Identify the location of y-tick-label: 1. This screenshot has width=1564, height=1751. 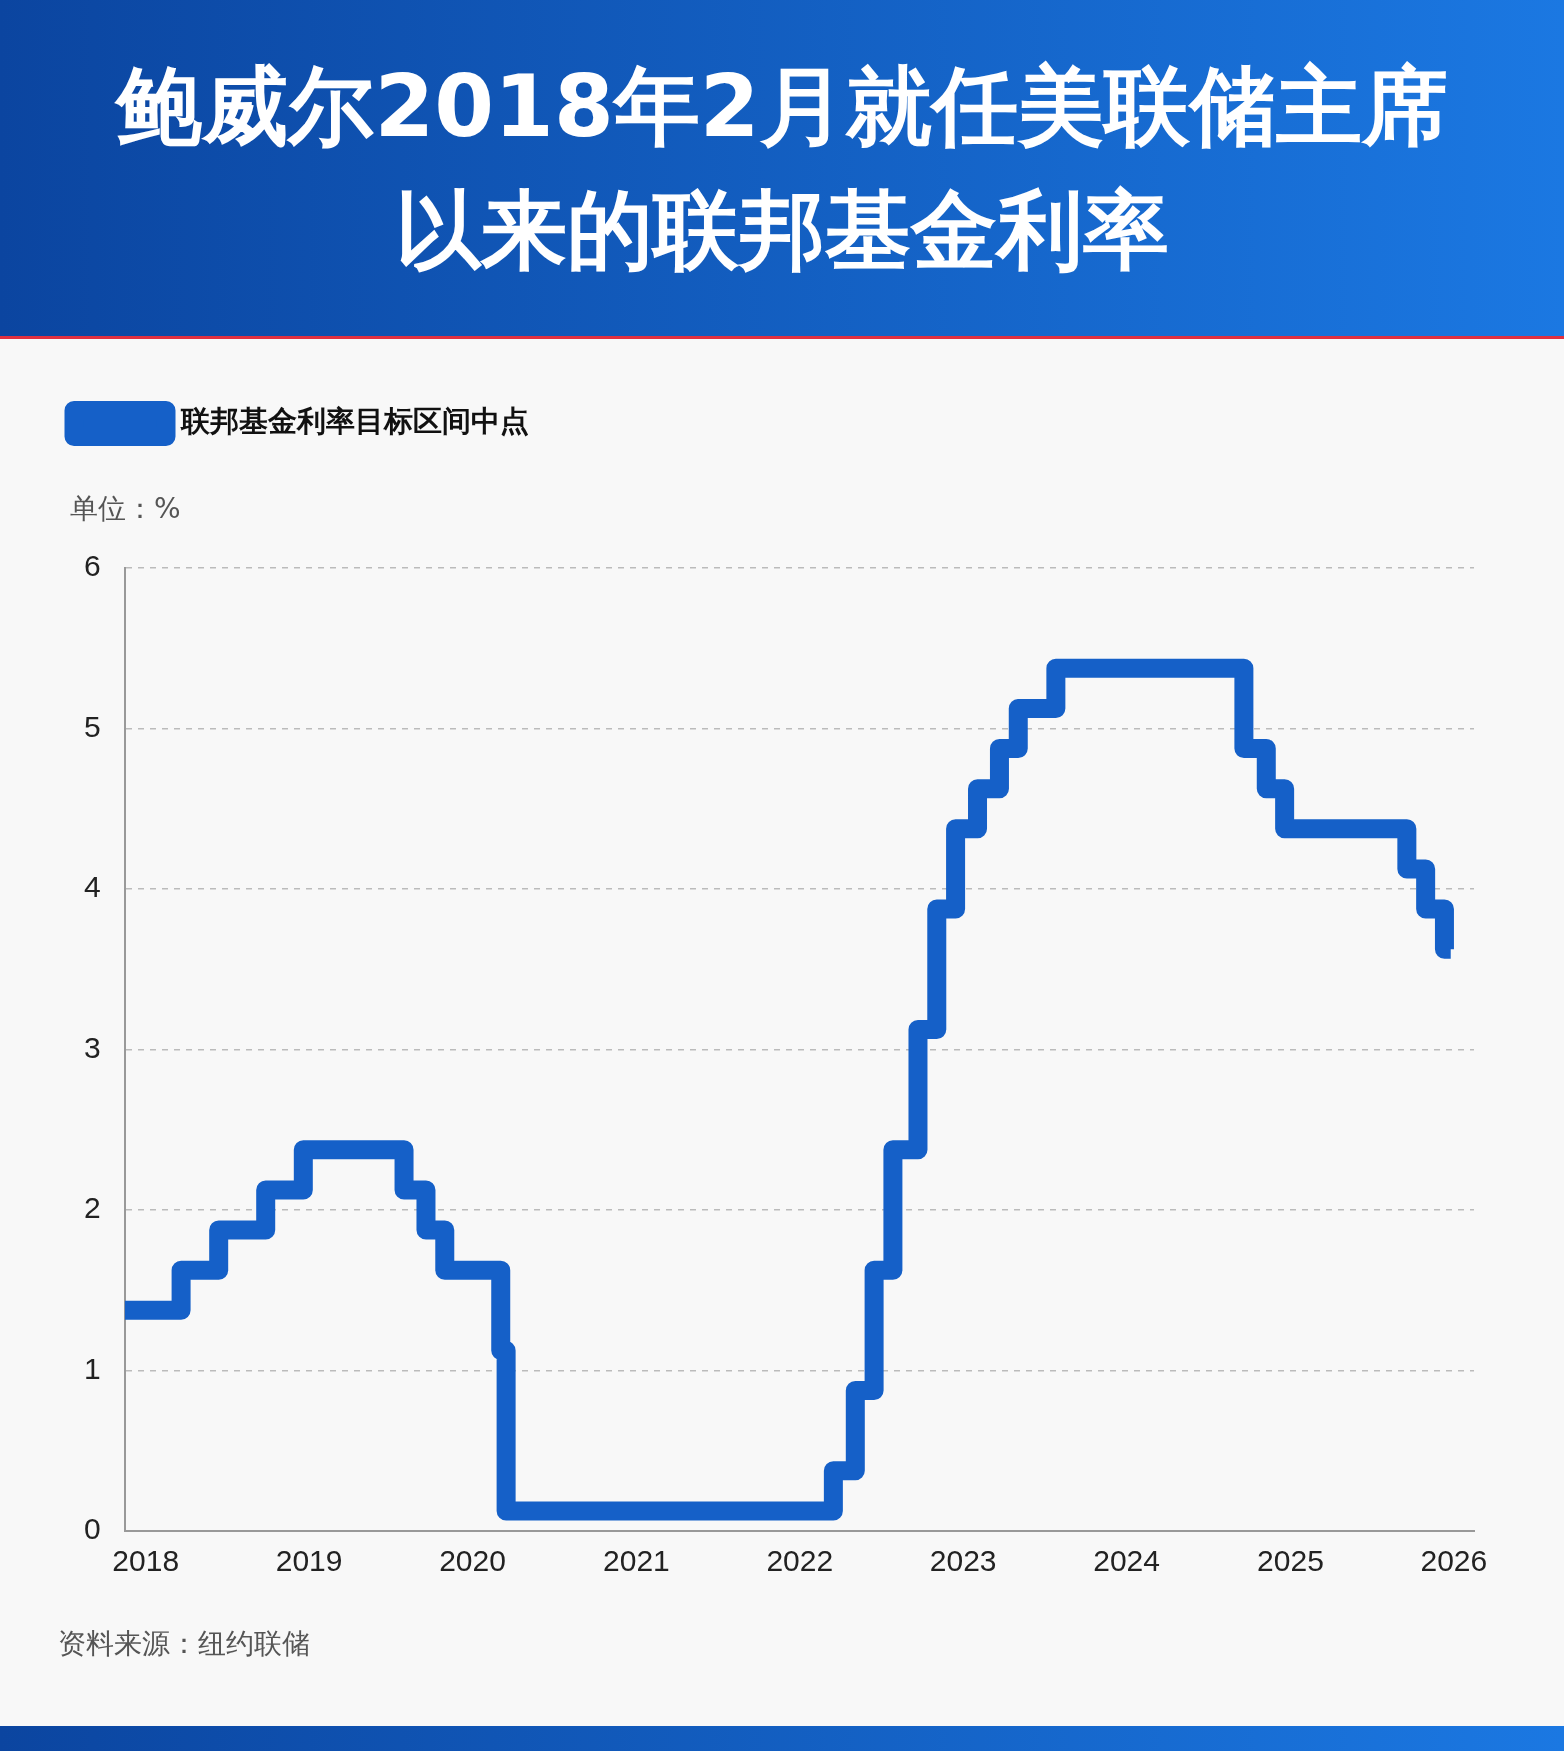
(92, 1368).